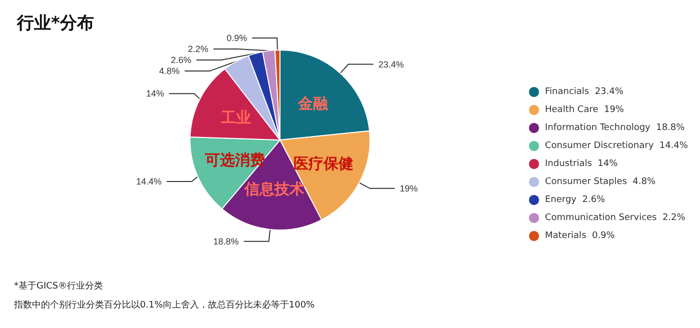 This screenshot has width=700, height=328. What do you see at coordinates (234, 160) in the screenshot?
I see `text: 可选消费` at bounding box center [234, 160].